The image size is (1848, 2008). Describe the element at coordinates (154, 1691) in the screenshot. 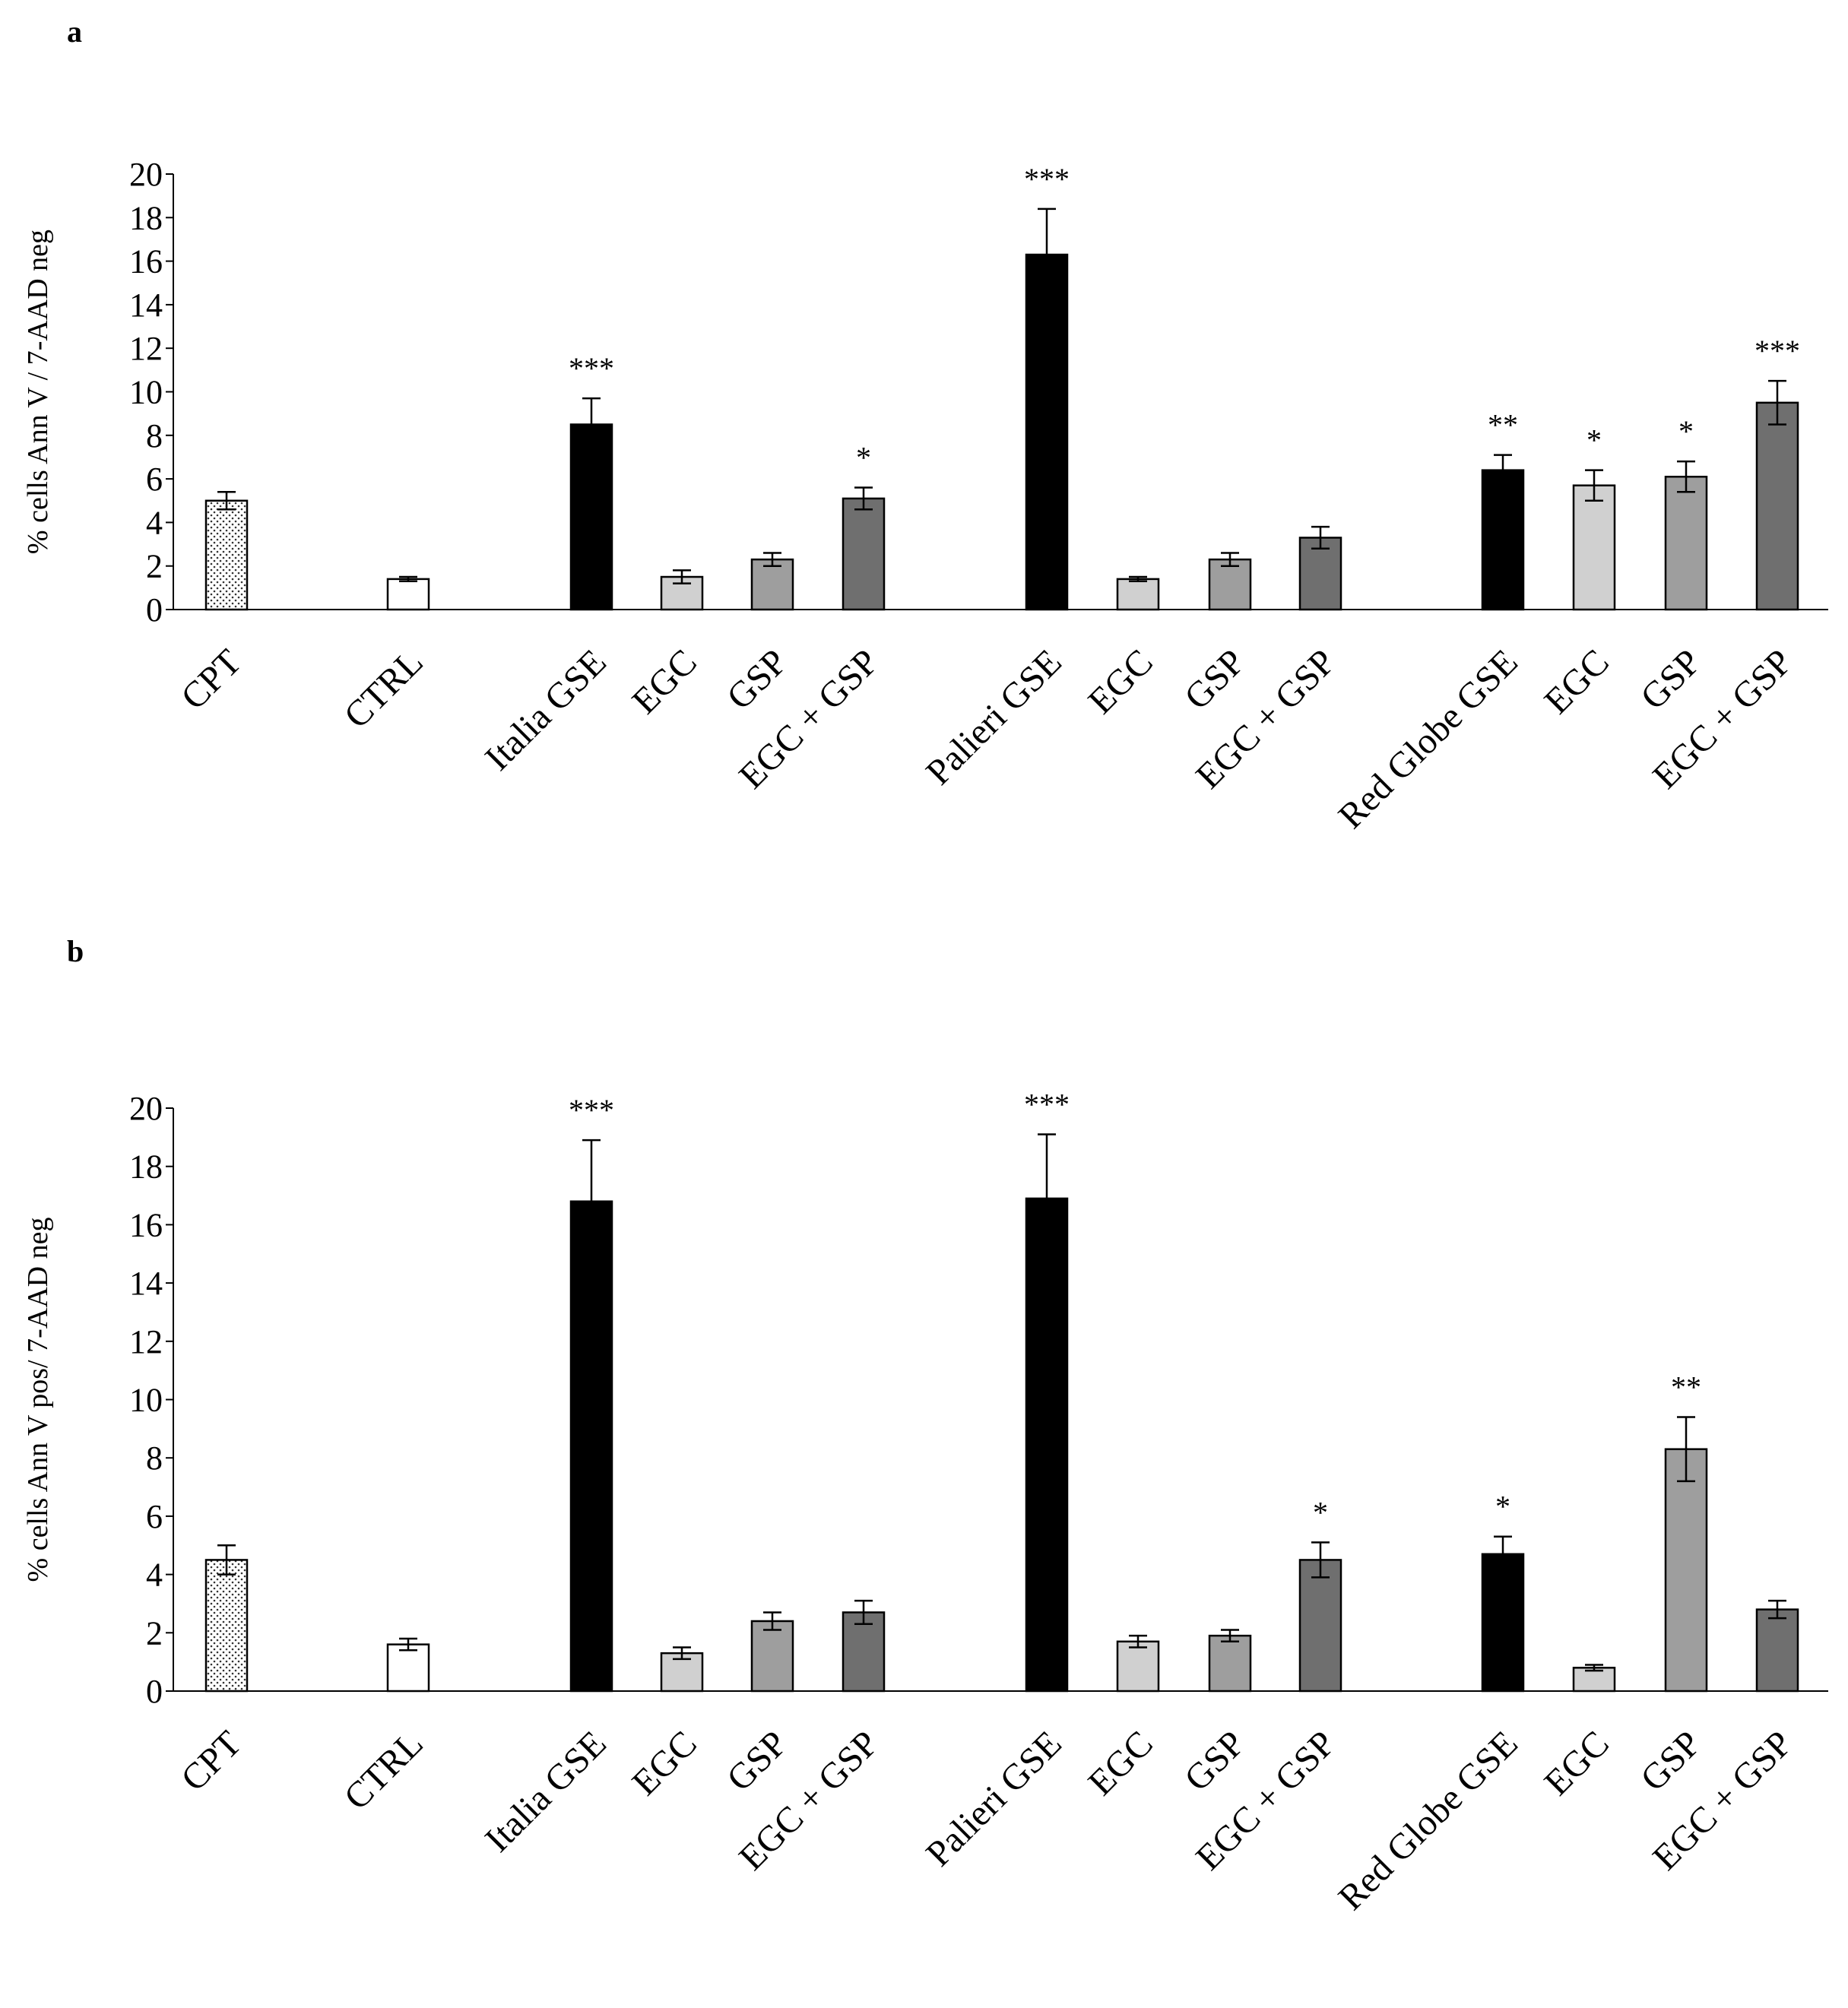

I see `y-tick-label: 0` at that location.